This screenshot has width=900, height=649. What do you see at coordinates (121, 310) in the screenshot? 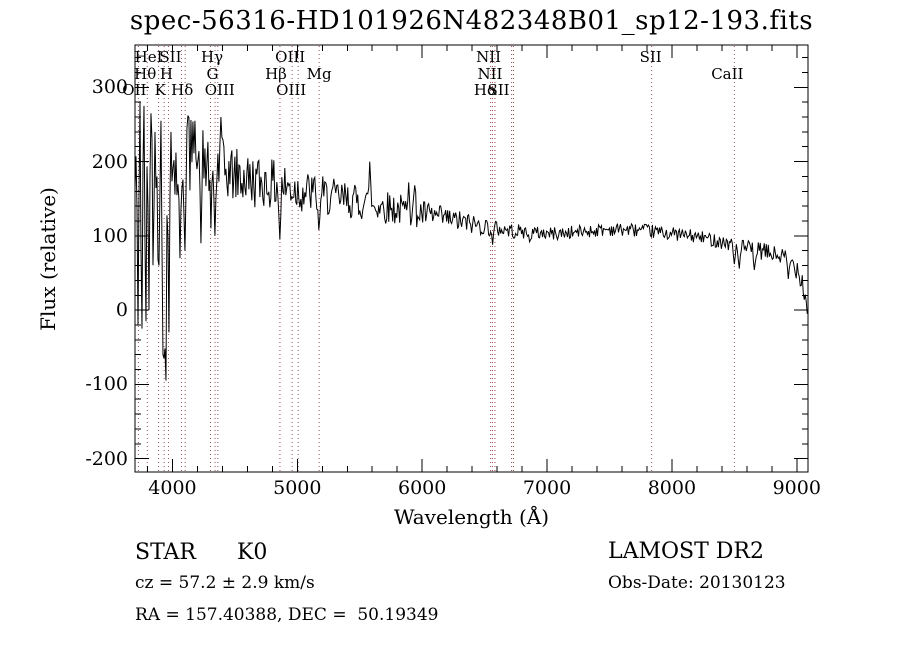
I see `y-tick-label: 0` at bounding box center [121, 310].